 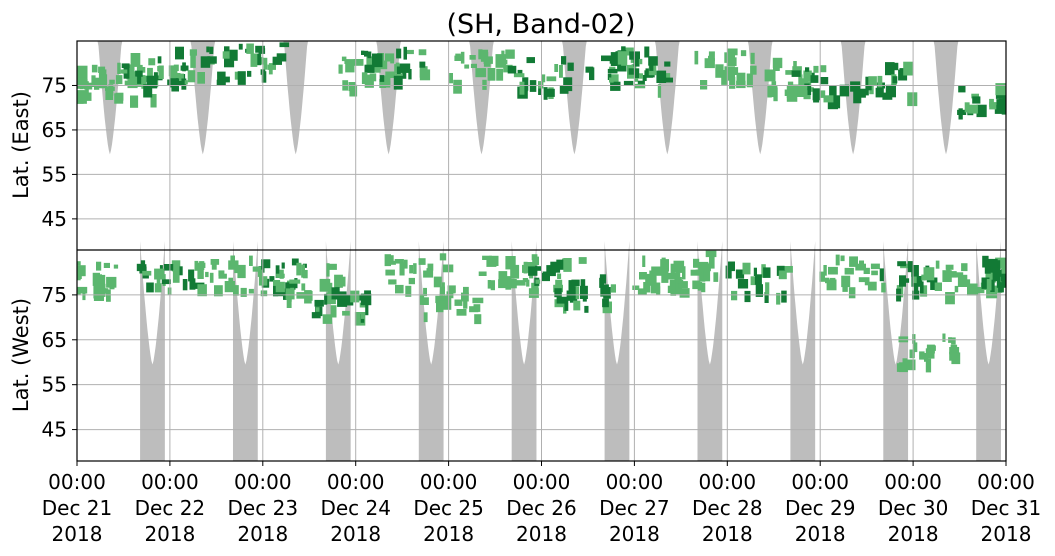 I want to click on y-tick-label: 45, so click(x=54, y=219).